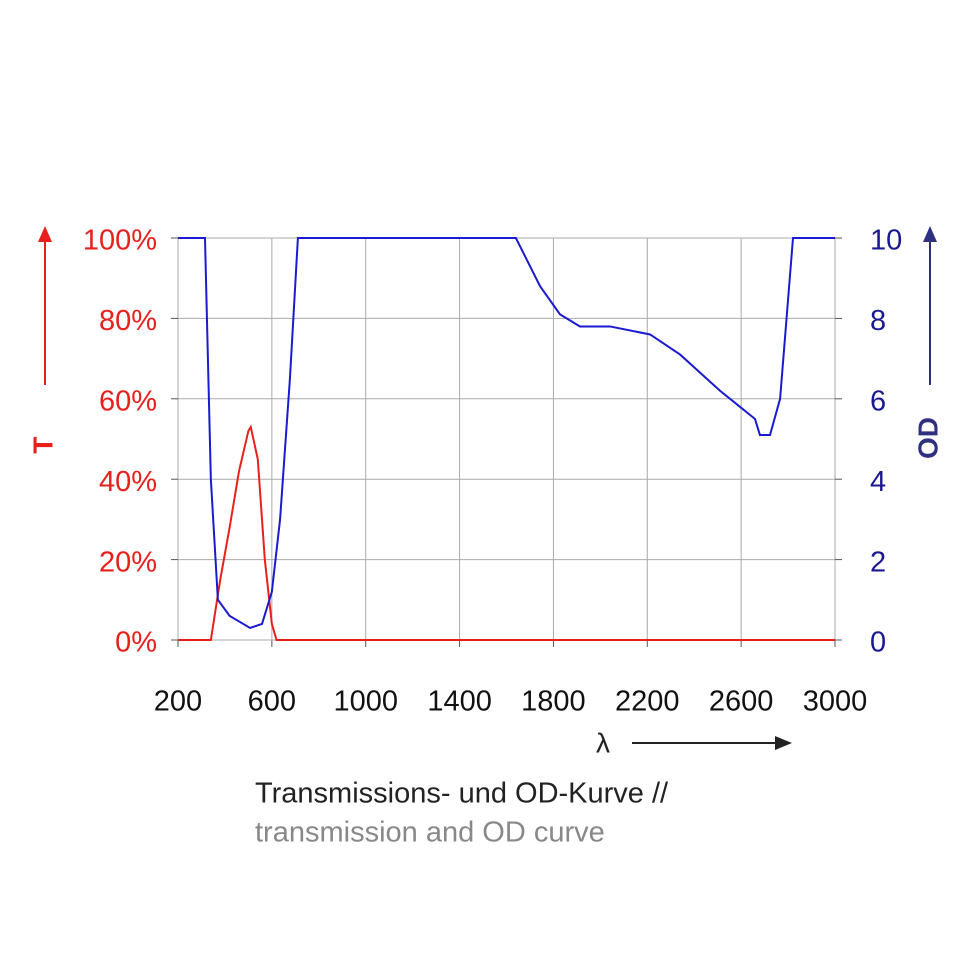  I want to click on x-tick-label: 3000, so click(835, 702).